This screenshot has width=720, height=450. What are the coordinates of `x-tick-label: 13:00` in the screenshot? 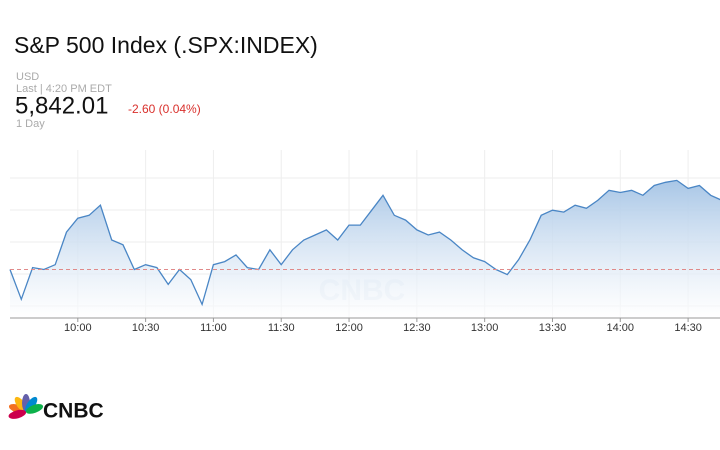 It's located at (485, 328).